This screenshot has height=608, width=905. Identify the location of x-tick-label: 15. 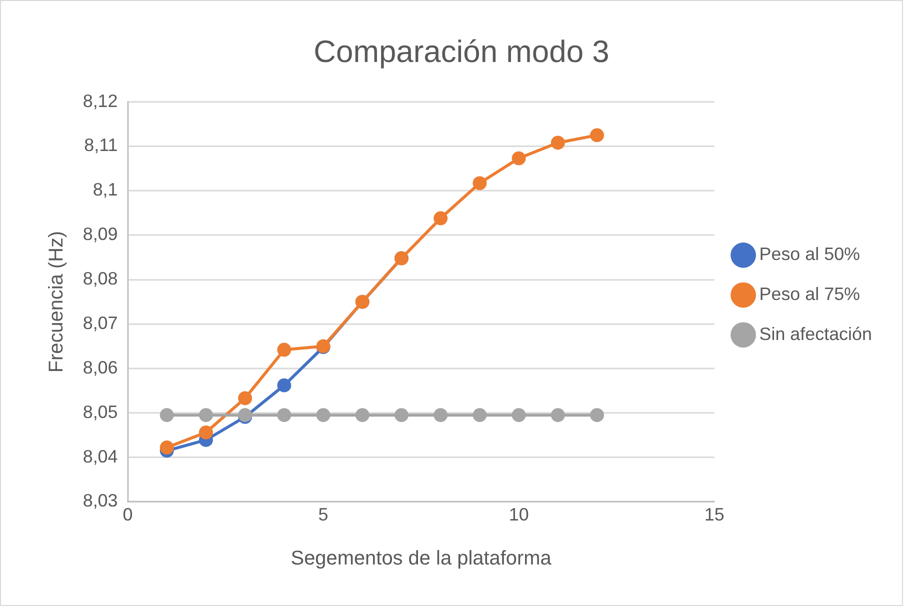
(714, 514).